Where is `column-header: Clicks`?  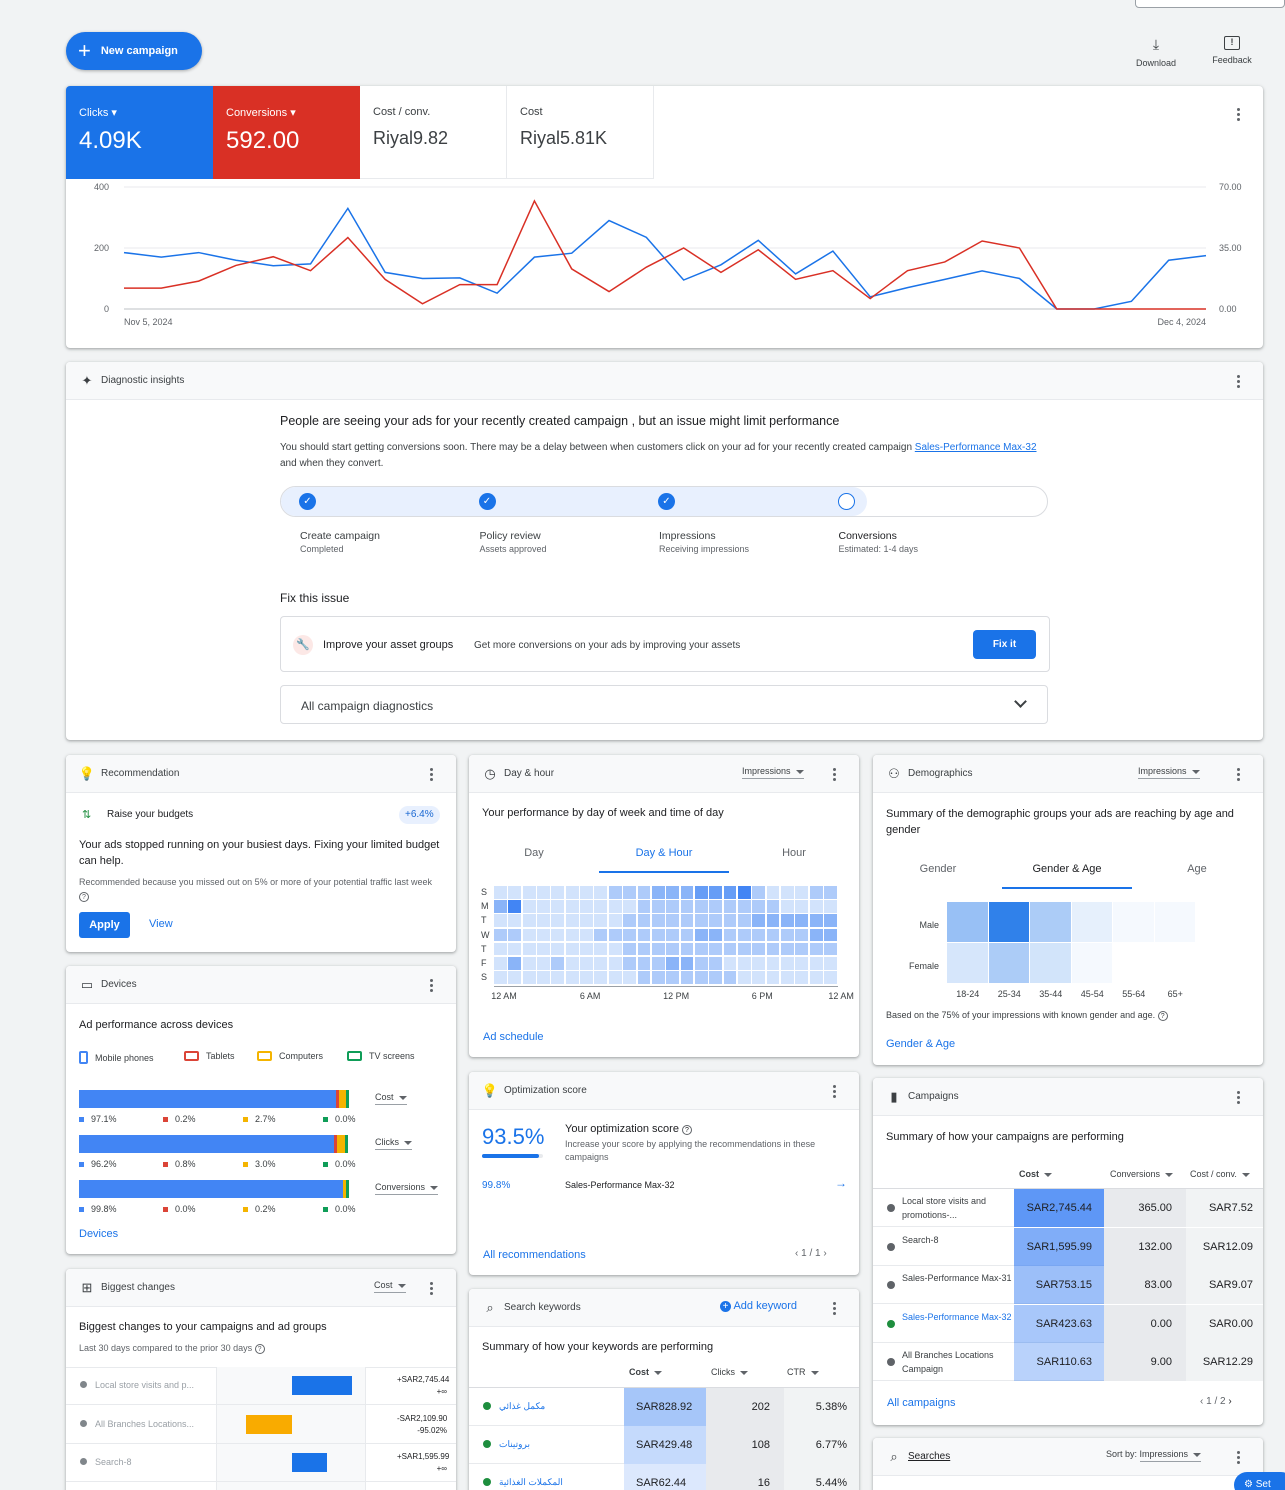
column-header: Clicks is located at coordinates (729, 1373).